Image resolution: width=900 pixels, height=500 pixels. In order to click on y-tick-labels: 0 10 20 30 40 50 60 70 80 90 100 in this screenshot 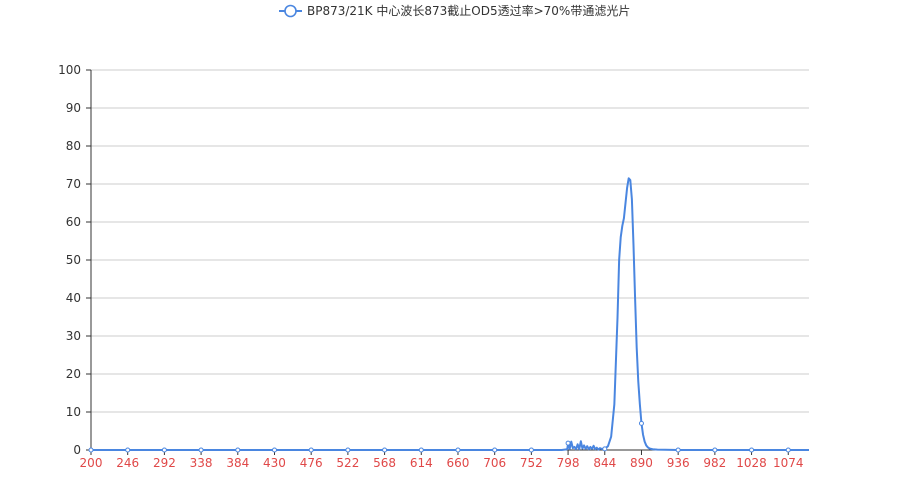, I will do `click(69, 260)`.